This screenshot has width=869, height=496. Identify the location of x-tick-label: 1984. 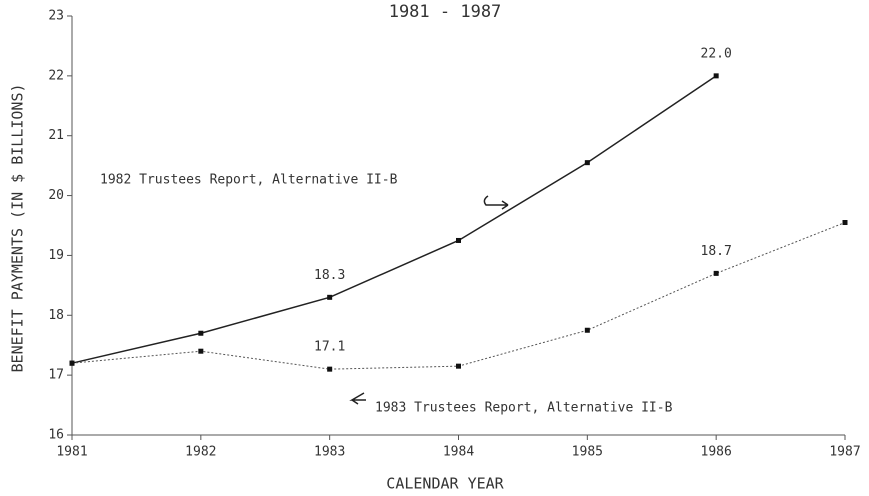
(458, 452).